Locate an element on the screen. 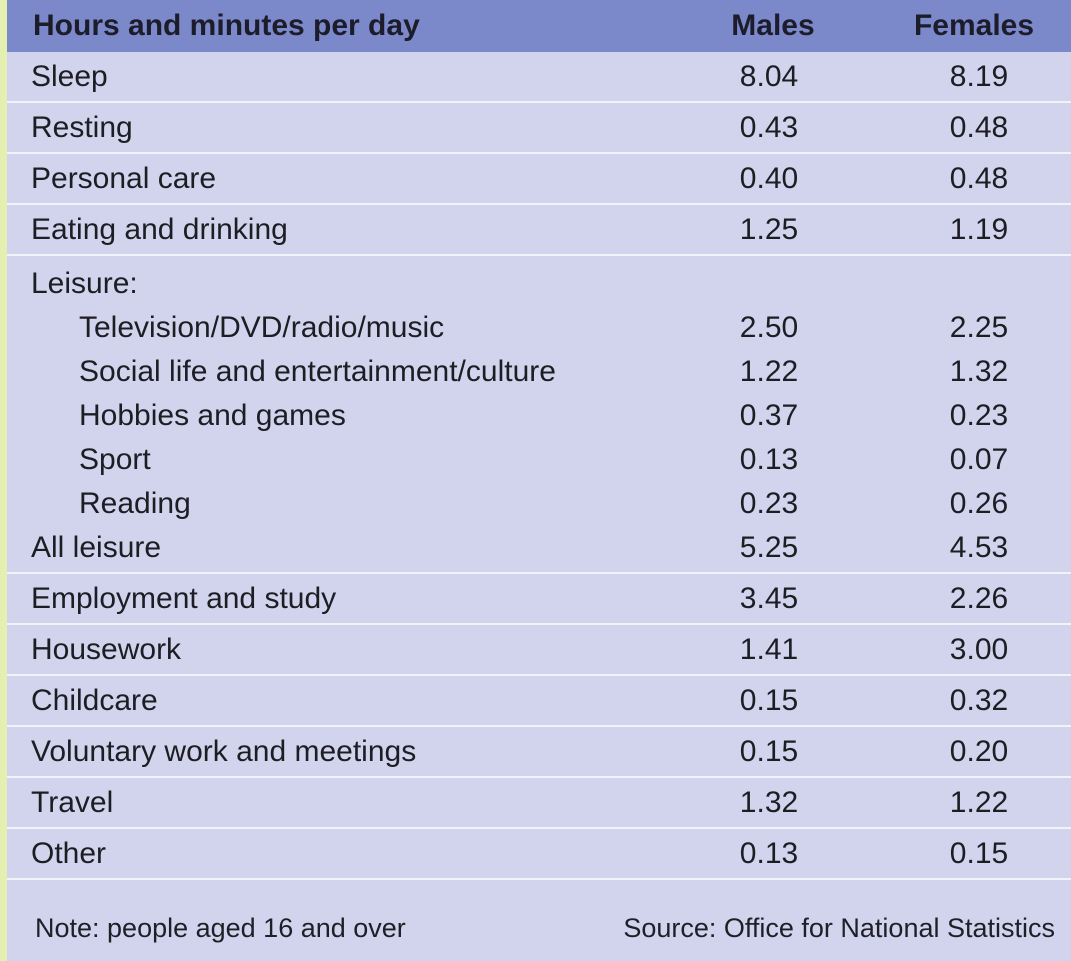 This screenshot has height=961, width=1071. row-label: Housework is located at coordinates (106, 649).